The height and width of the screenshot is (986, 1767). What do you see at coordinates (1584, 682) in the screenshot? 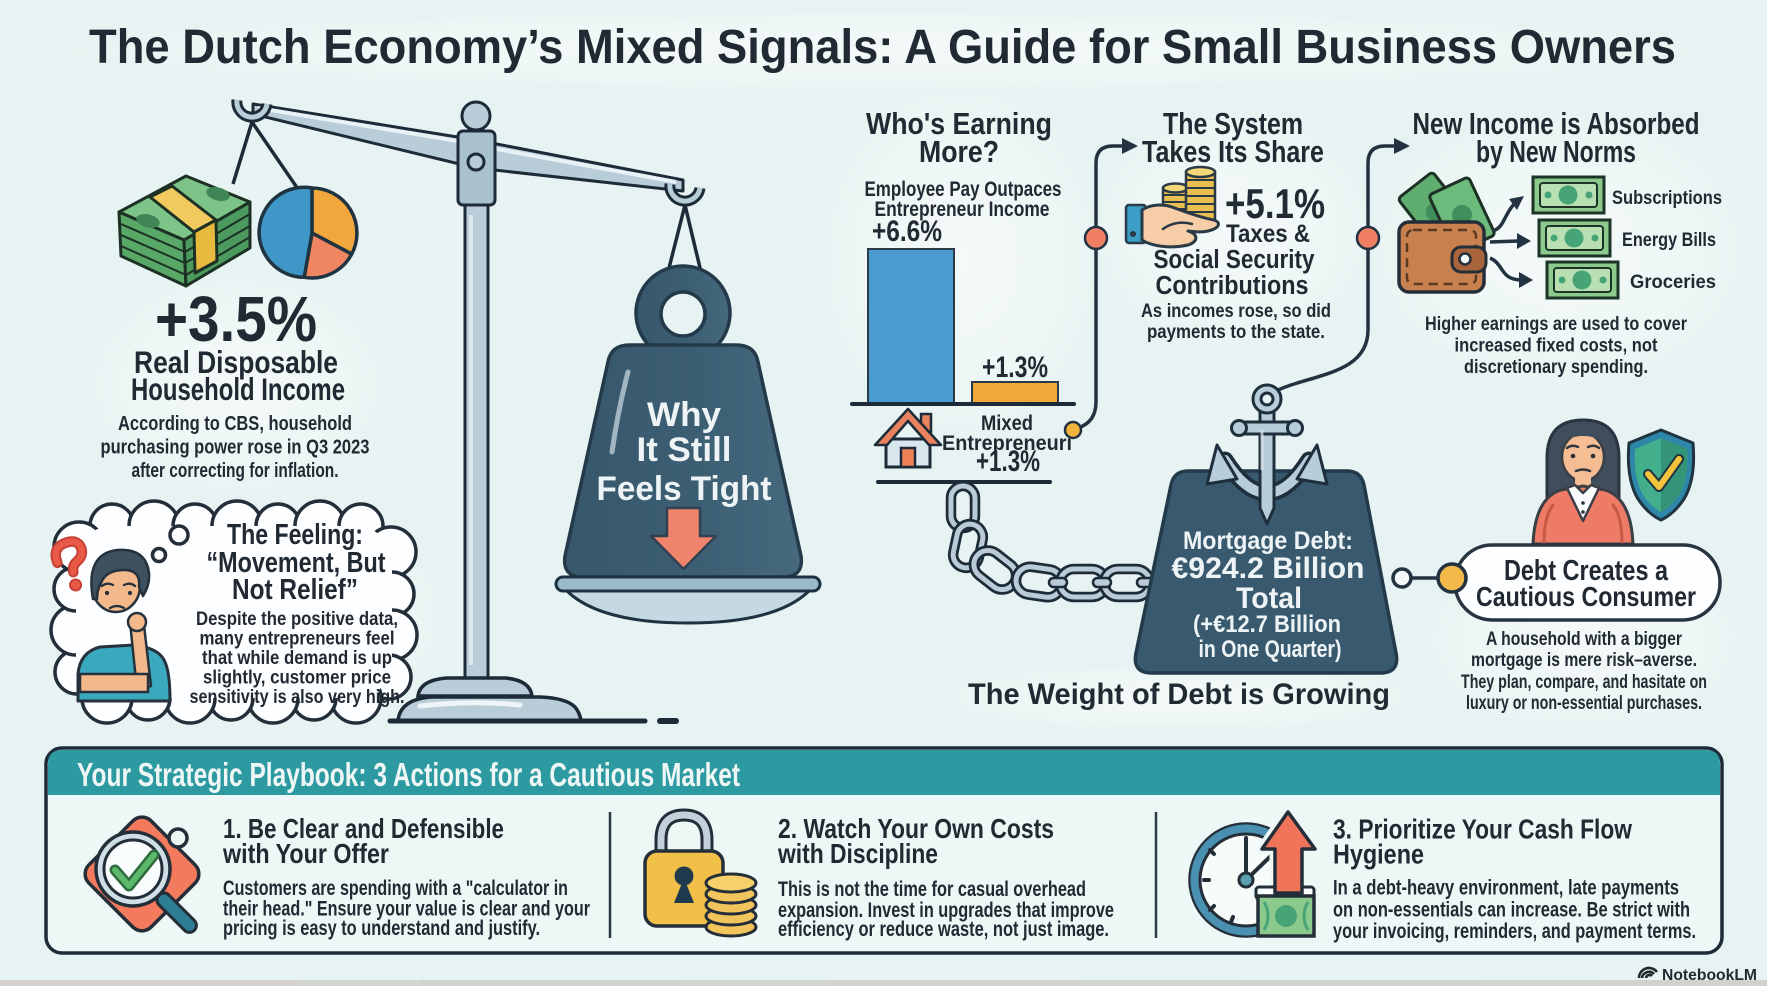
I see `svg-text:They plan, compare, and hasita: They plan, compare, and hasitate on` at bounding box center [1584, 682].